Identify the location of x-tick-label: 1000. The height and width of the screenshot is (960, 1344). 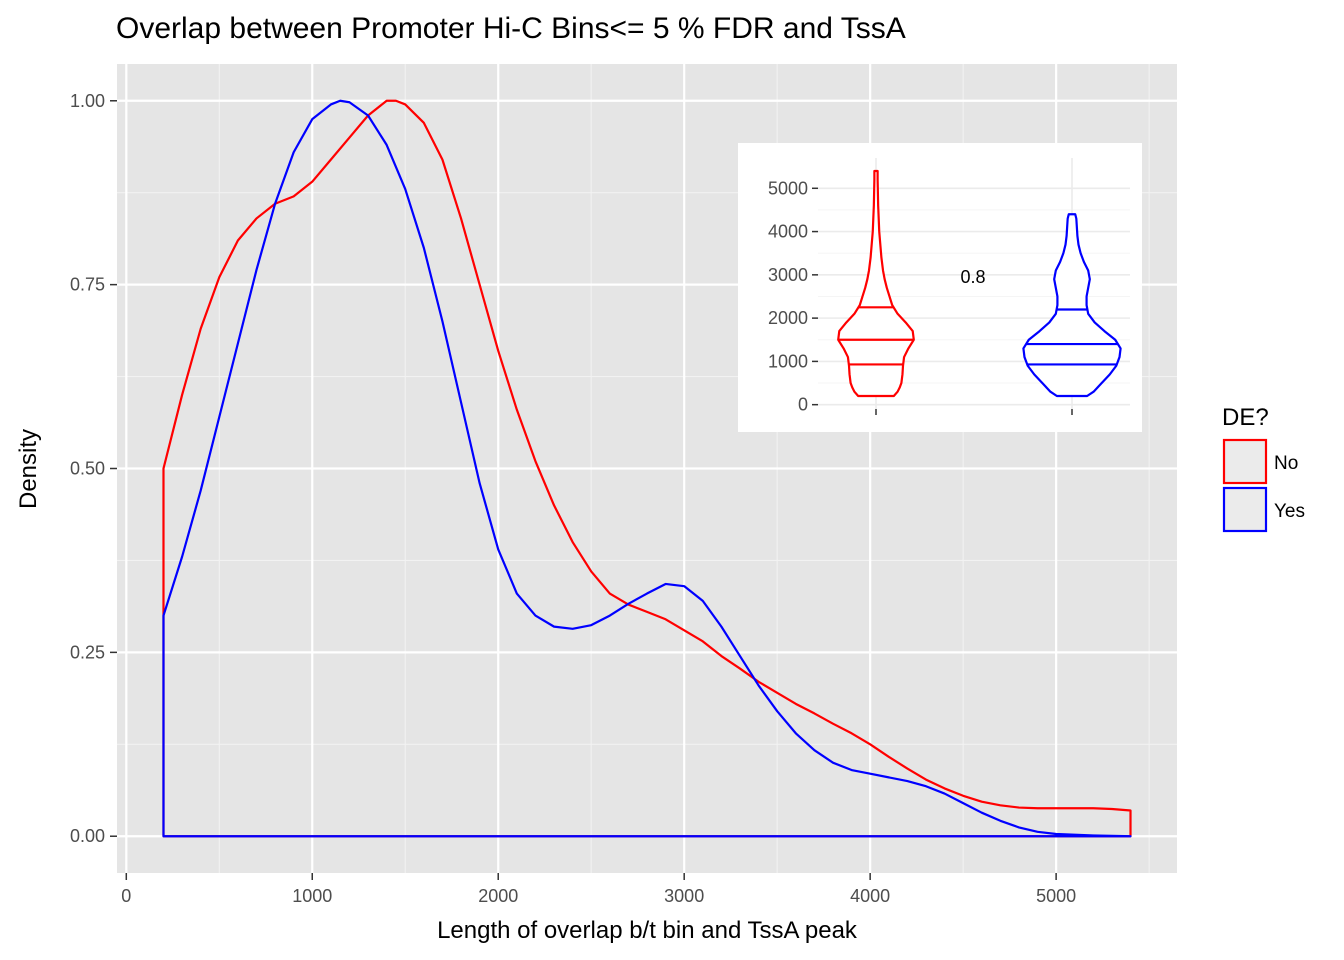
(312, 896).